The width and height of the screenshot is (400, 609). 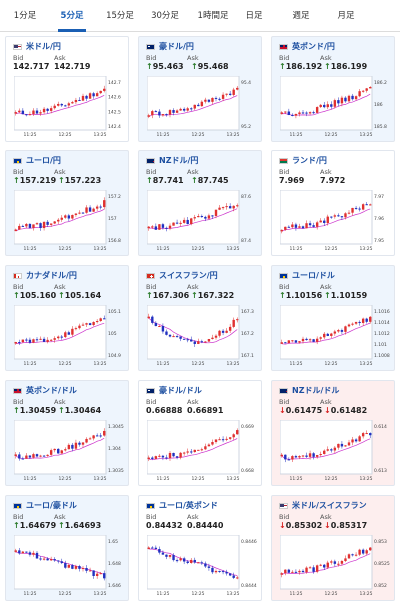 What do you see at coordinates (182, 505) in the screenshot?
I see `pair-name: ユーロ/英ポンド` at bounding box center [182, 505].